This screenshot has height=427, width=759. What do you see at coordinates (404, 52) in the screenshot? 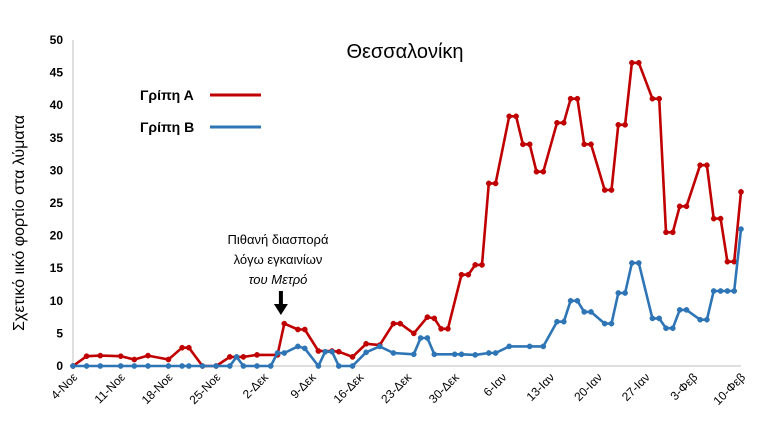
I see `chart-title: Θεσσαλονίκη` at bounding box center [404, 52].